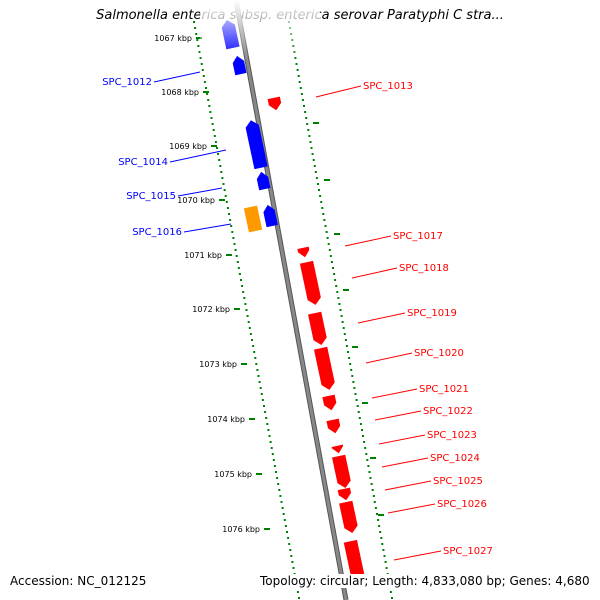  What do you see at coordinates (388, 86) in the screenshot?
I see `gene-label-reverse: SPC_1013` at bounding box center [388, 86].